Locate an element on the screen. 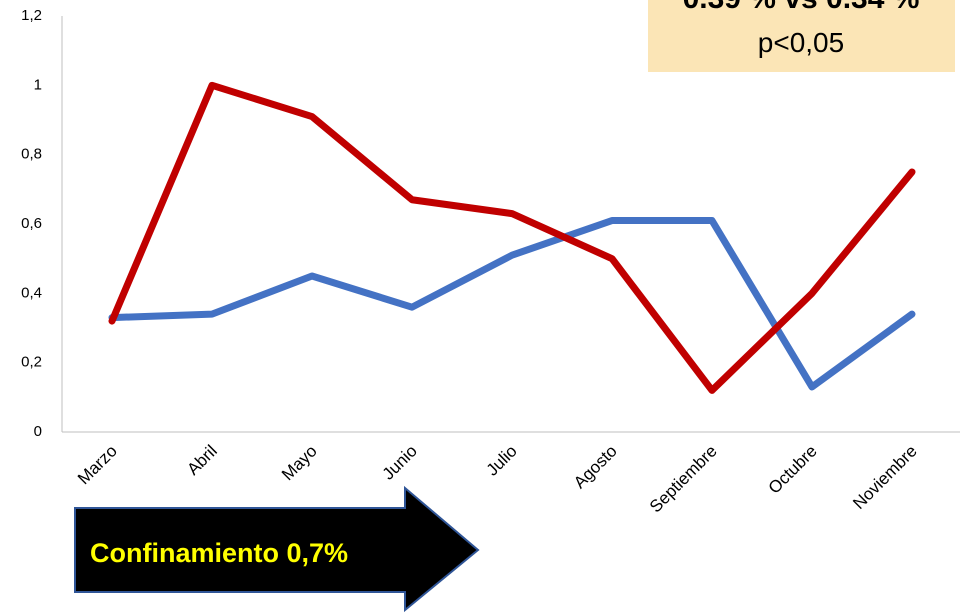 Image resolution: width=961 pixels, height=613 pixels. x-tick-label: Julio is located at coordinates (502, 460).